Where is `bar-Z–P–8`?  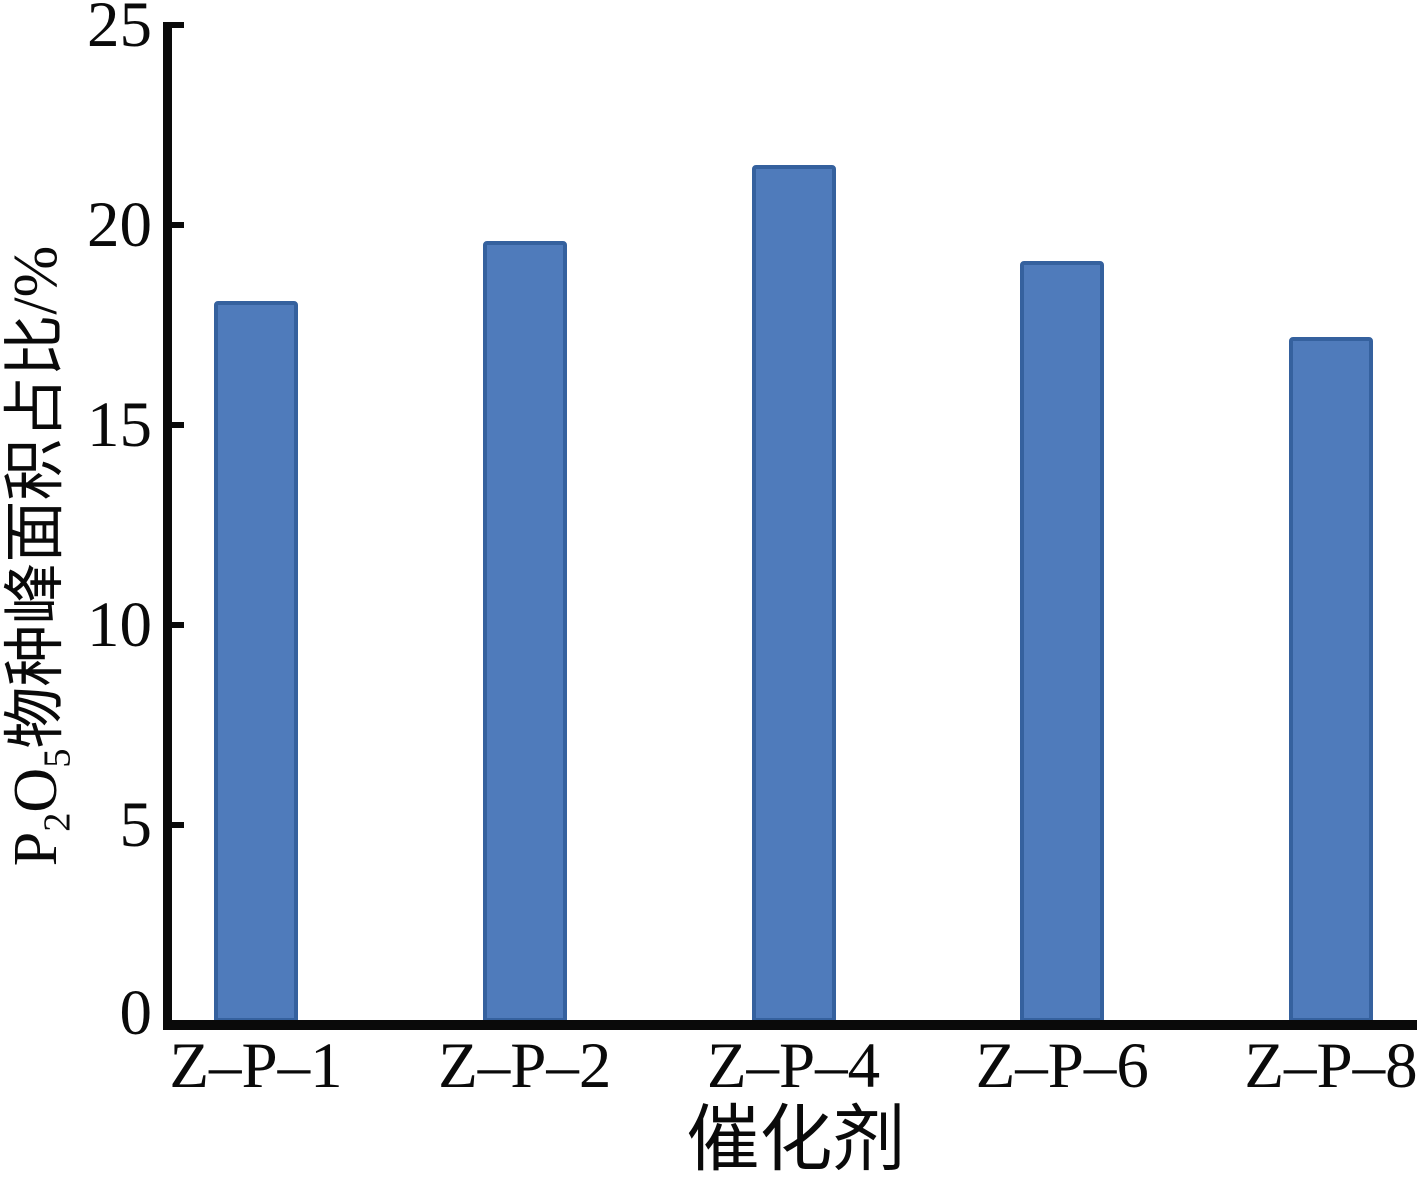
bar-Z–P–8 is located at coordinates (1331, 679).